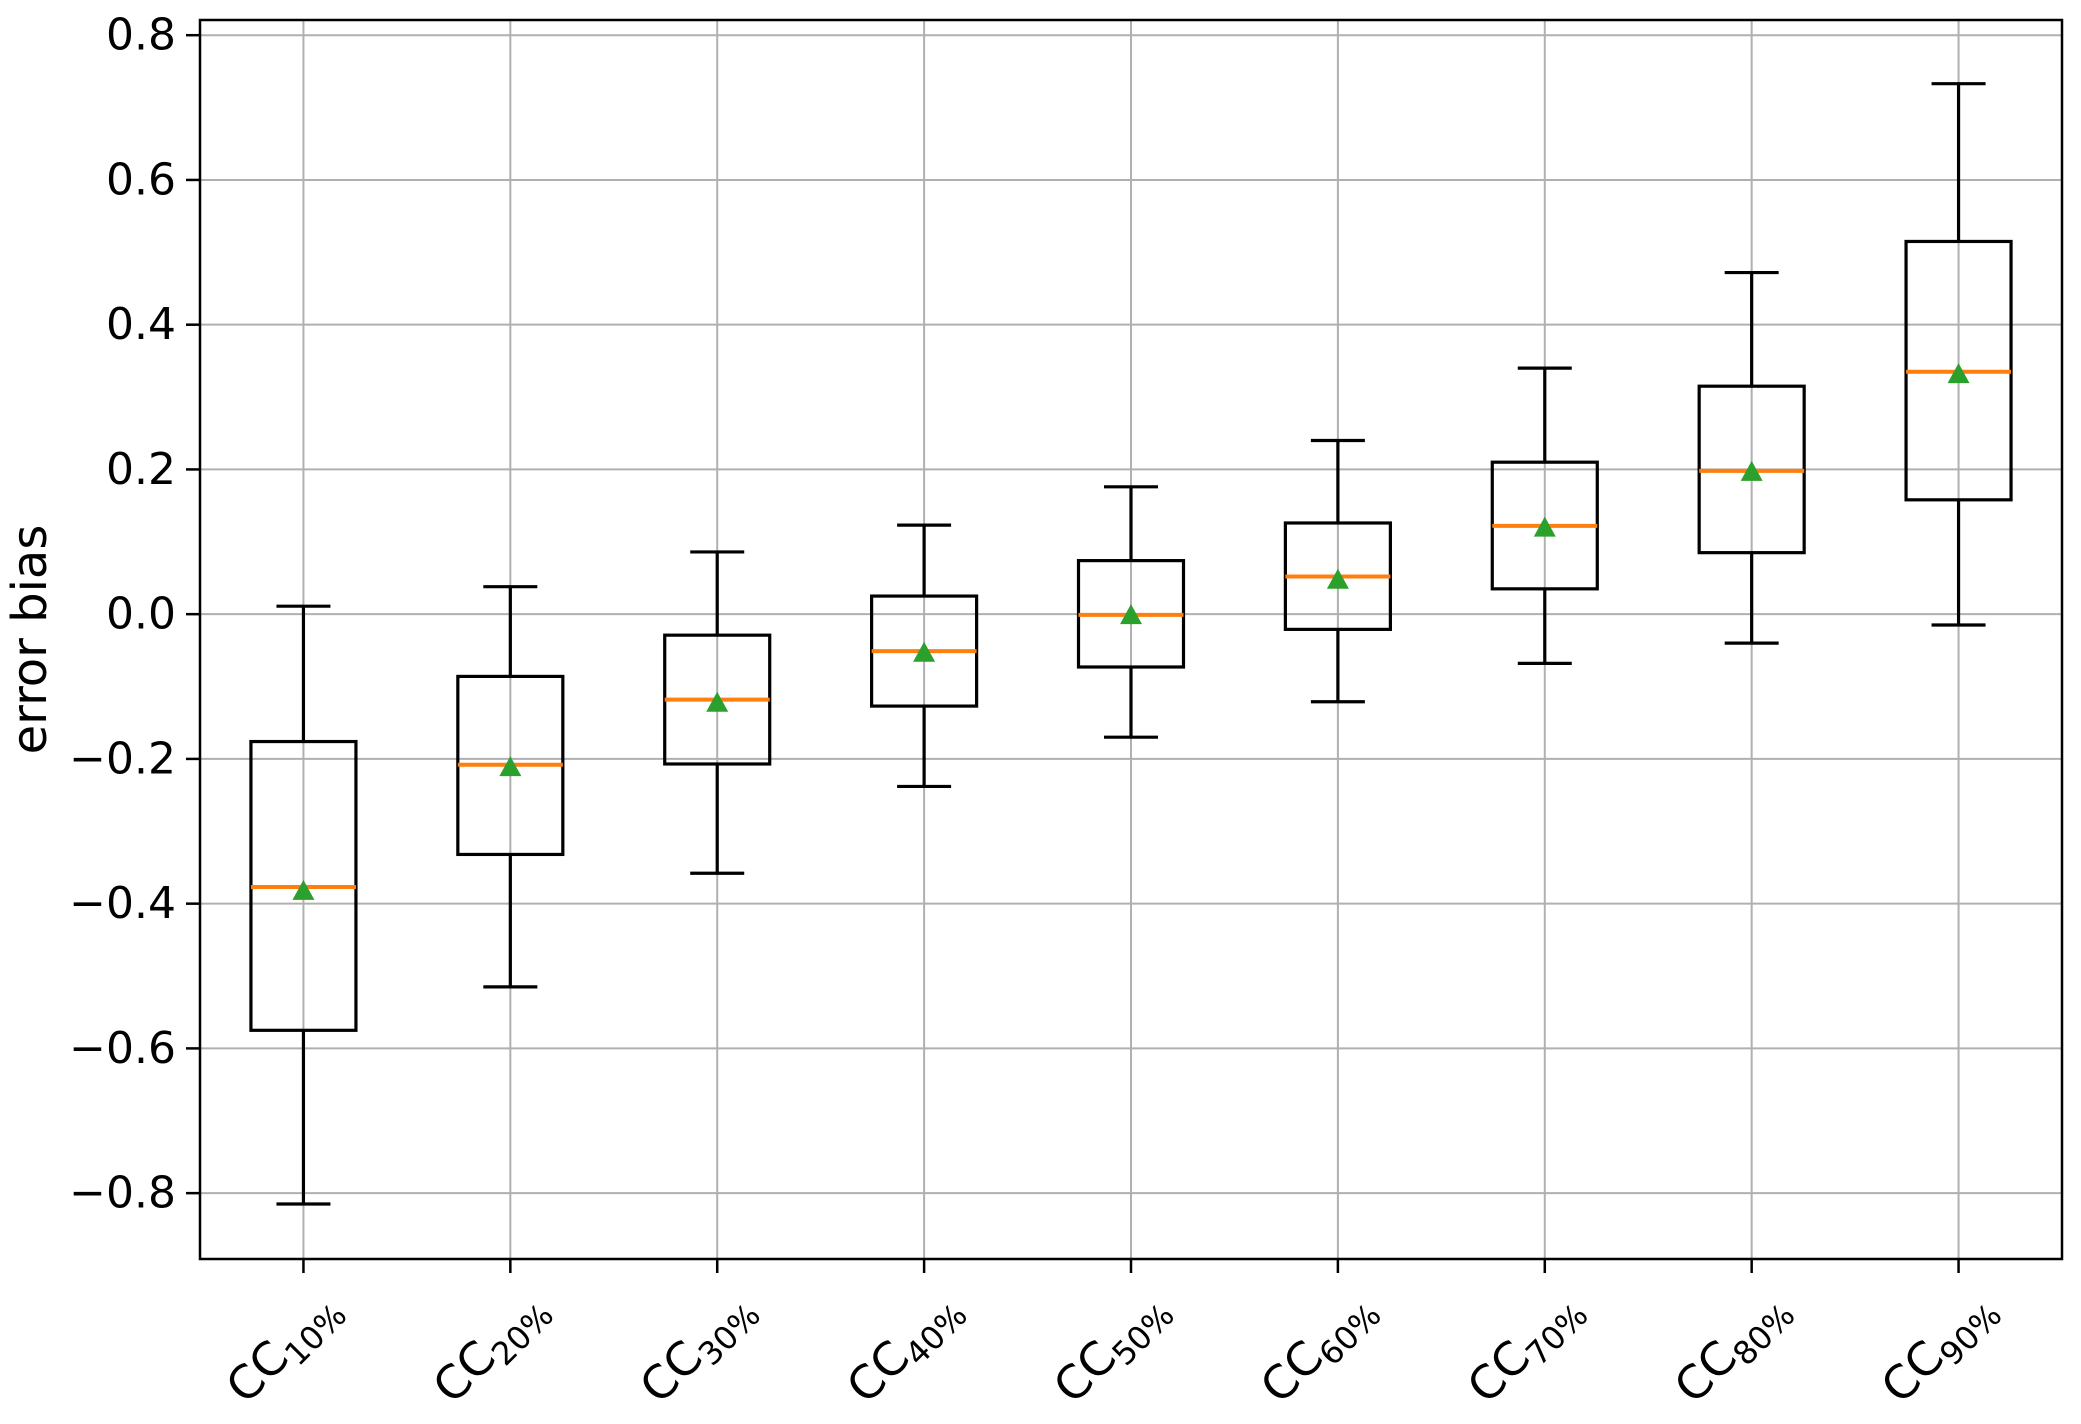 Image resolution: width=2081 pixels, height=1424 pixels. I want to click on y-tick-label: 0.2, so click(141, 469).